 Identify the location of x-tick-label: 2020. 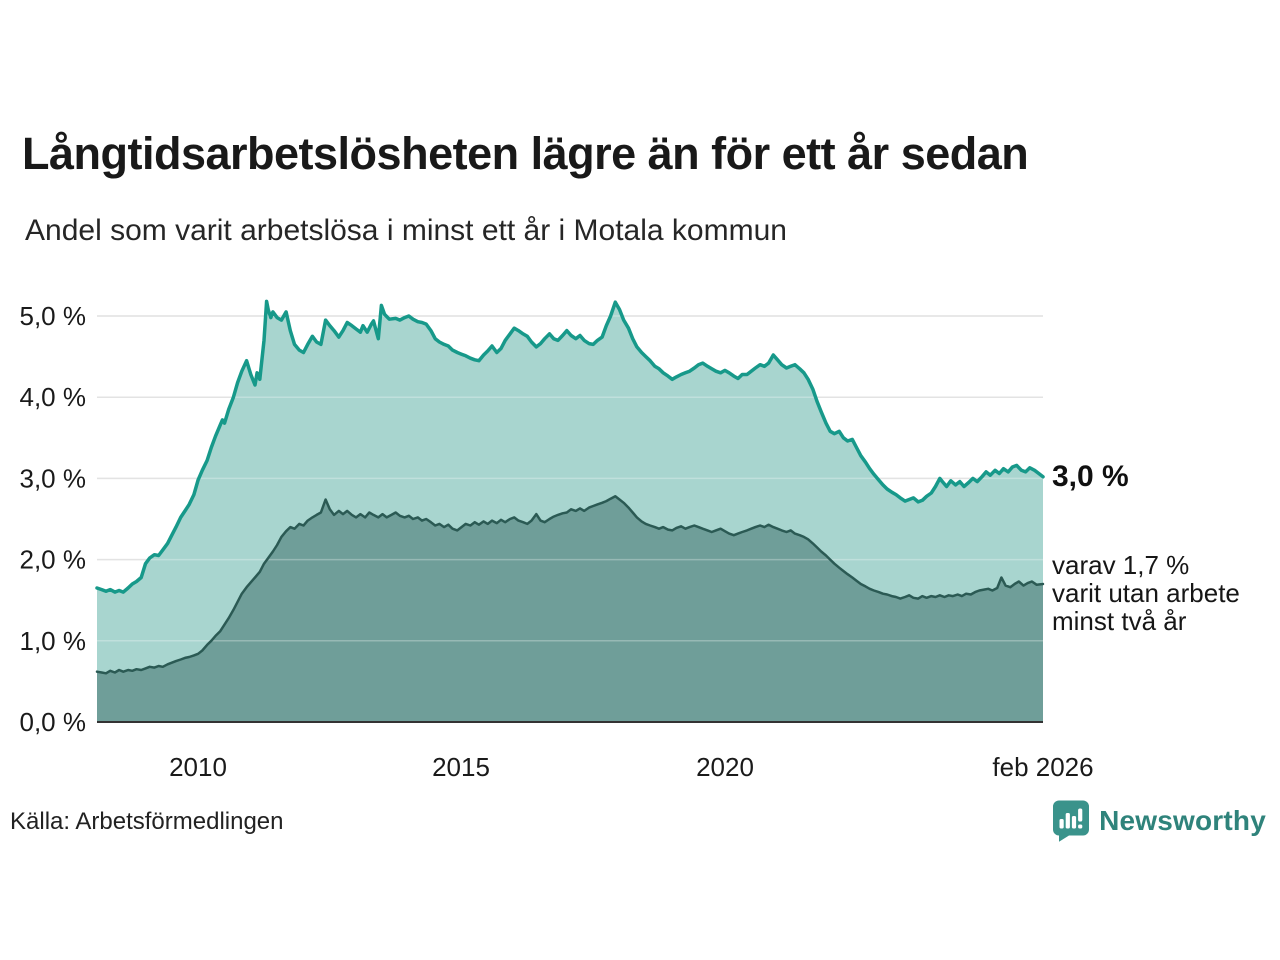
(725, 767).